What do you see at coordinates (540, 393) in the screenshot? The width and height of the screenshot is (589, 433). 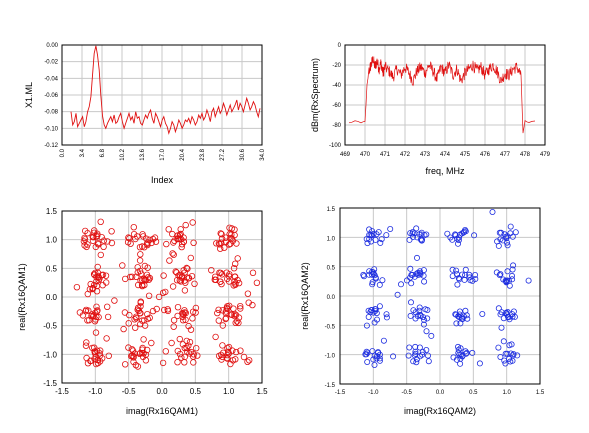 I see `x-tick-label: 1.5` at bounding box center [540, 393].